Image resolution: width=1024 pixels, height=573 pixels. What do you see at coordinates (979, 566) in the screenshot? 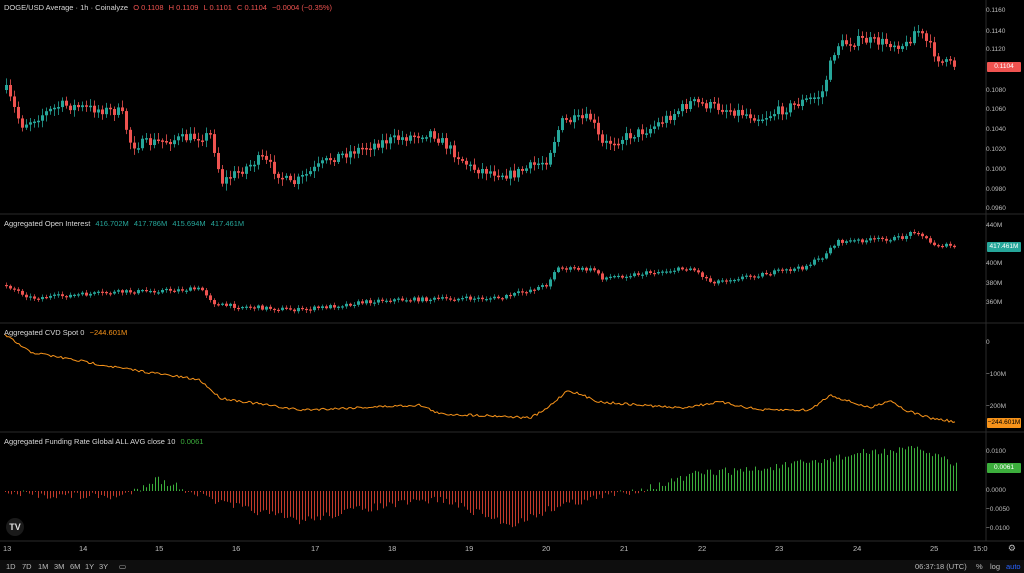
I see `percent-toggle: %` at bounding box center [979, 566].